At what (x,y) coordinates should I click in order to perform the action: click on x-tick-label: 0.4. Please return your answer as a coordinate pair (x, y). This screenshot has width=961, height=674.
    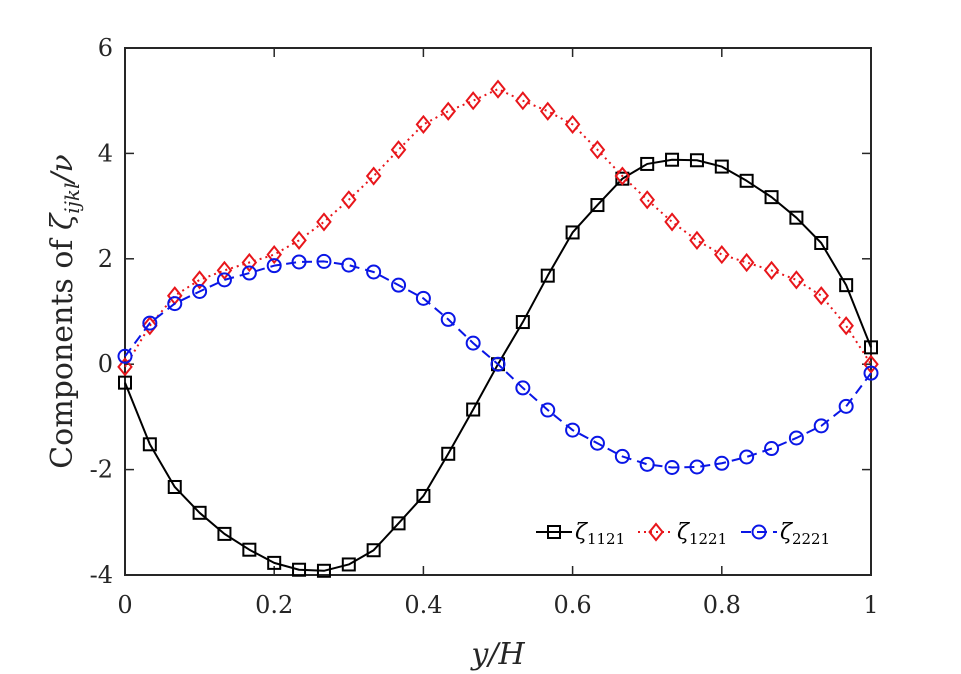
    Looking at the image, I should click on (423, 605).